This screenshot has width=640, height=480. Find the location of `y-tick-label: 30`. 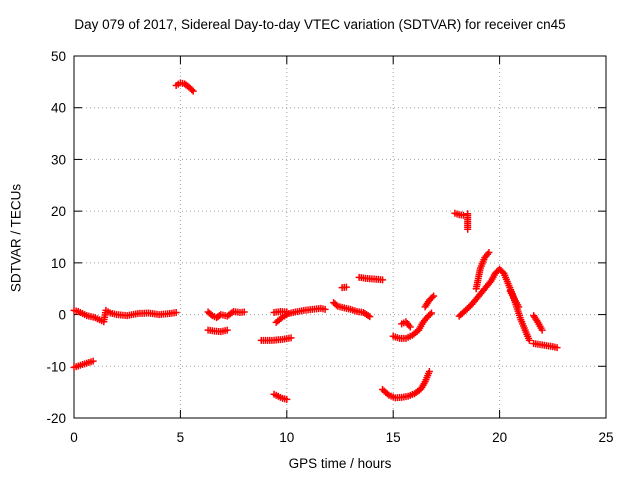

y-tick-label: 30 is located at coordinates (58, 159).